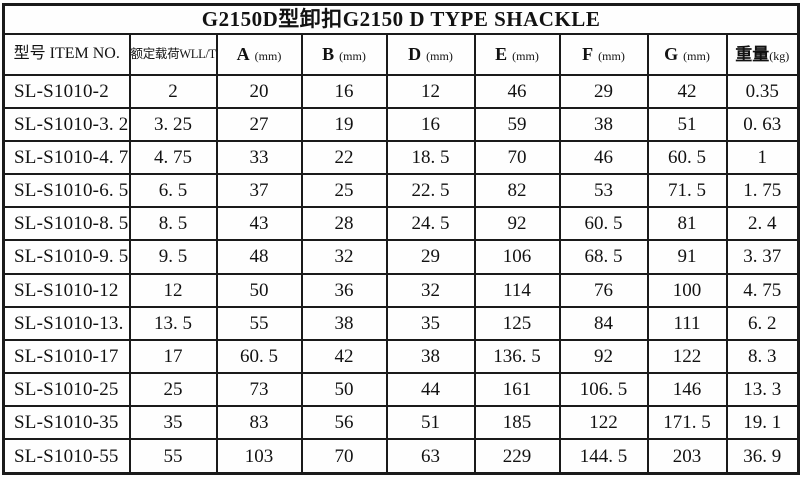 The height and width of the screenshot is (479, 800). I want to click on column-header-g-label: G, so click(671, 53).